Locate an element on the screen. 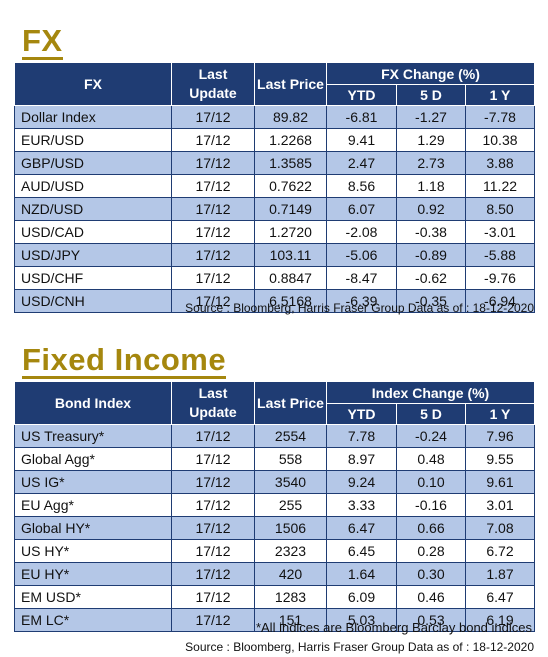 The height and width of the screenshot is (657, 548). fi-header-5d: 5 D is located at coordinates (431, 414).